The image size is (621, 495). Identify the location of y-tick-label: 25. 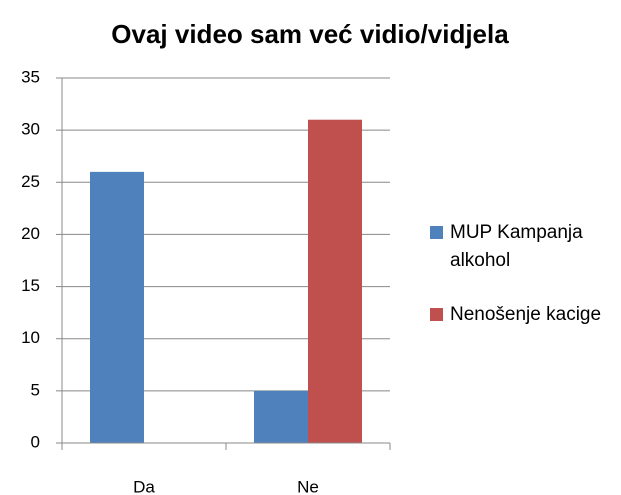
(30, 181).